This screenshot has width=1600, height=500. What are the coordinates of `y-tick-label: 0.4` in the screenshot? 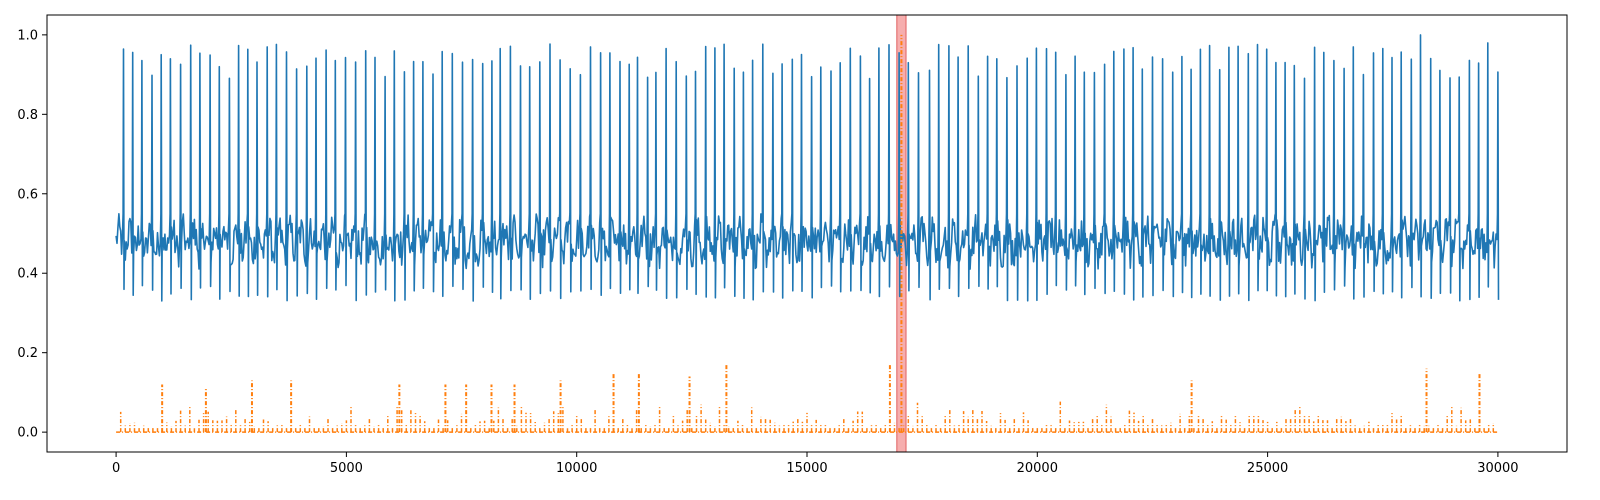 It's located at (27, 274).